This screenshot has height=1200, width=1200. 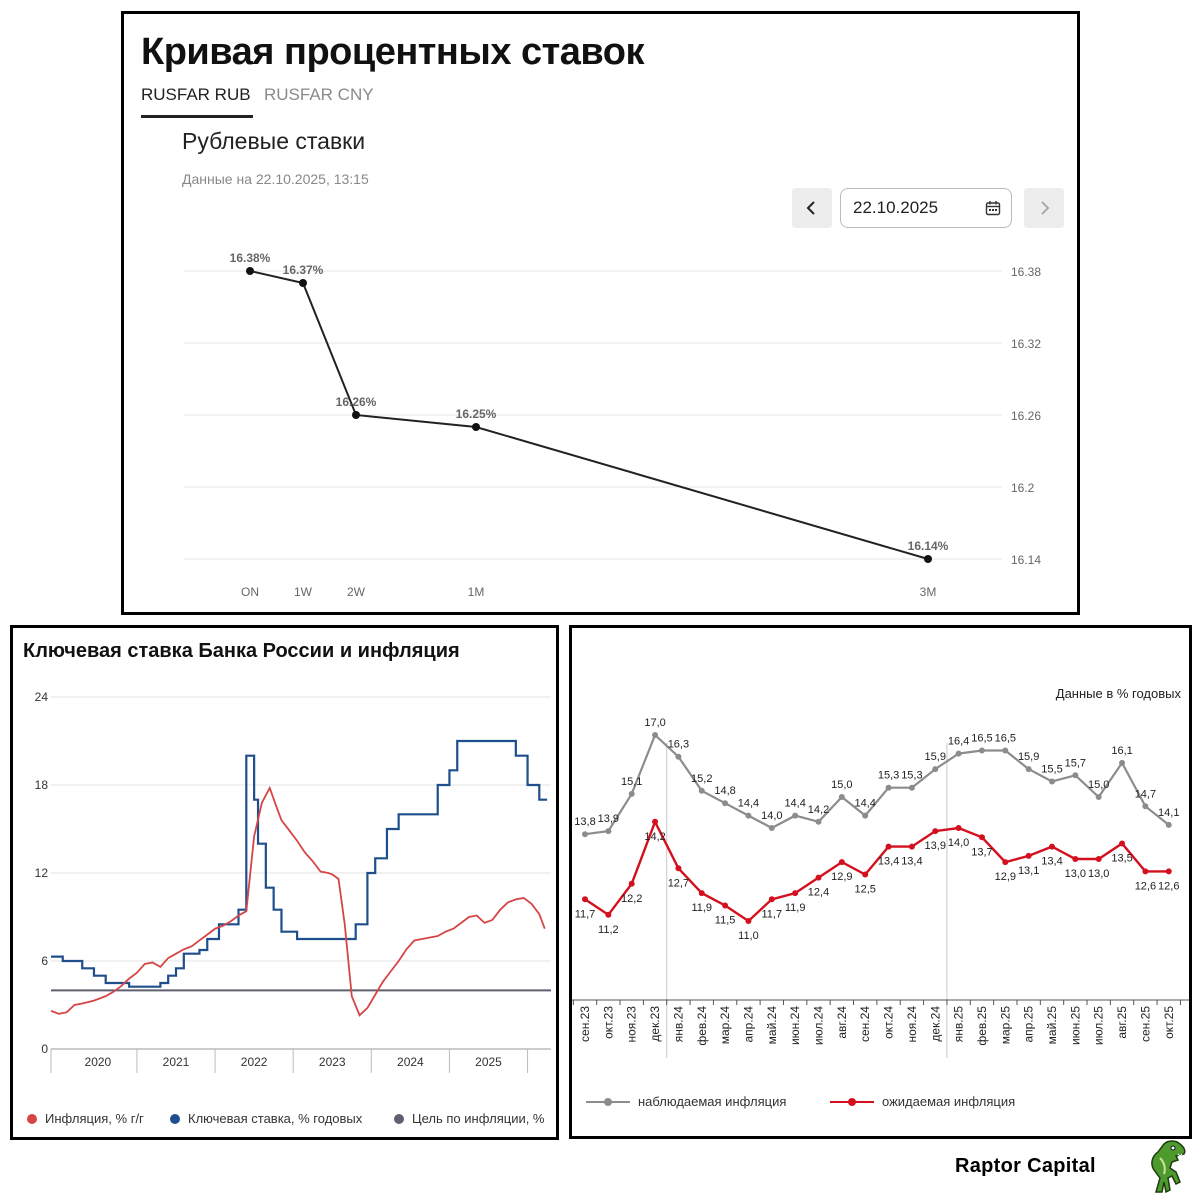 What do you see at coordinates (42, 873) in the screenshot?
I see `y-tick-label: 12` at bounding box center [42, 873].